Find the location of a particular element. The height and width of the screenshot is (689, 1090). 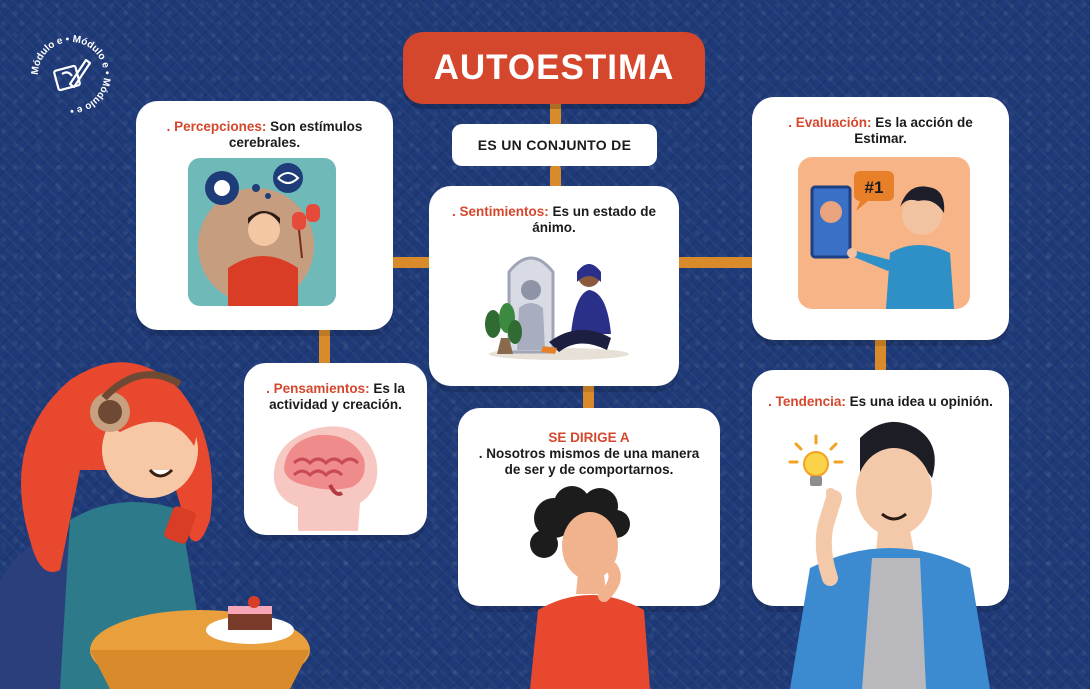

title-banner: AUTOESTIMA is located at coordinates (554, 68).